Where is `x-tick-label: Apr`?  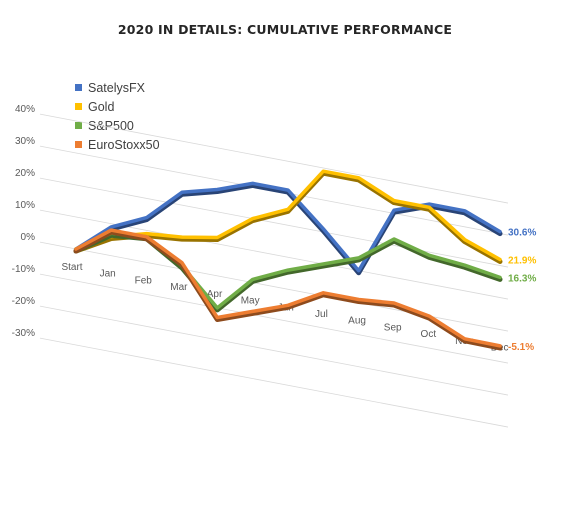 x-tick-label: Apr is located at coordinates (215, 294).